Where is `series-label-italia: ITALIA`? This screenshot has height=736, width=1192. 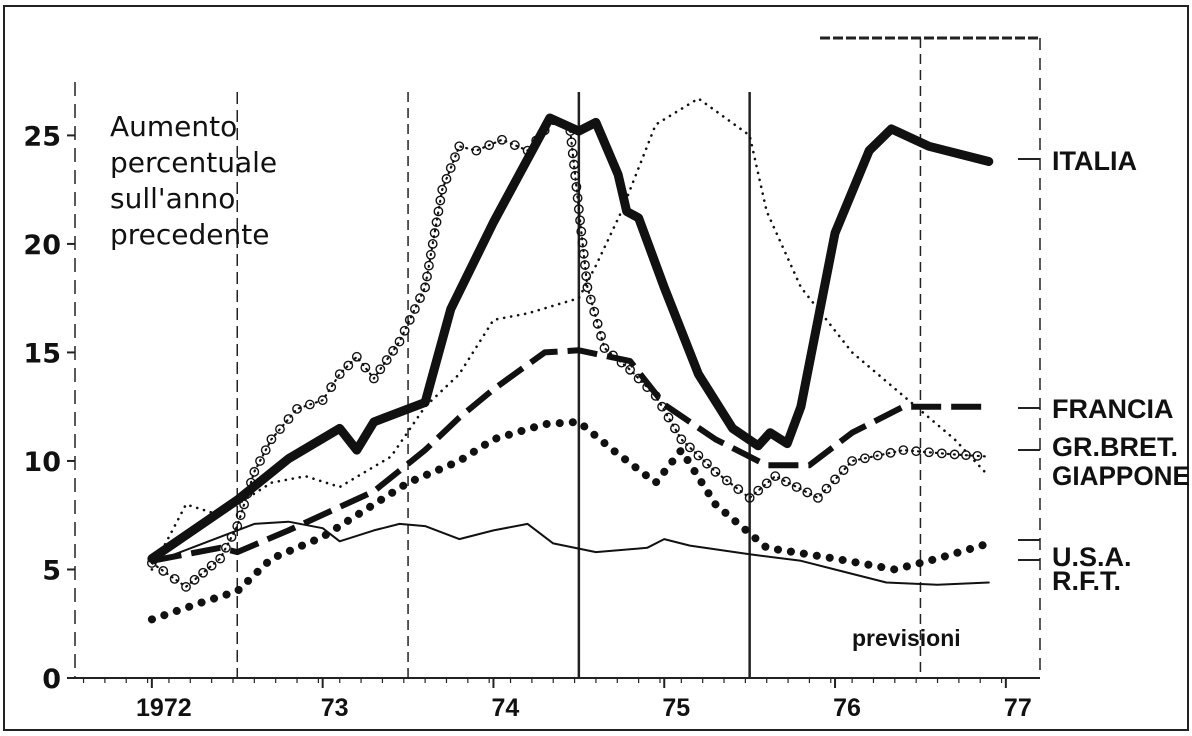 series-label-italia: ITALIA is located at coordinates (1094, 161).